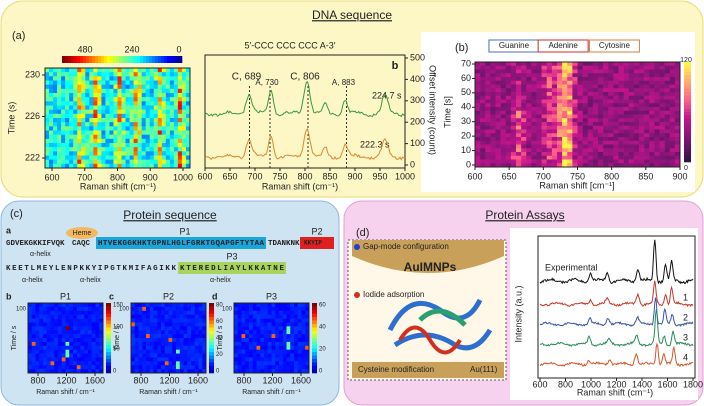  Describe the element at coordinates (379, 176) in the screenshot. I see `tick-label: 950` at that location.